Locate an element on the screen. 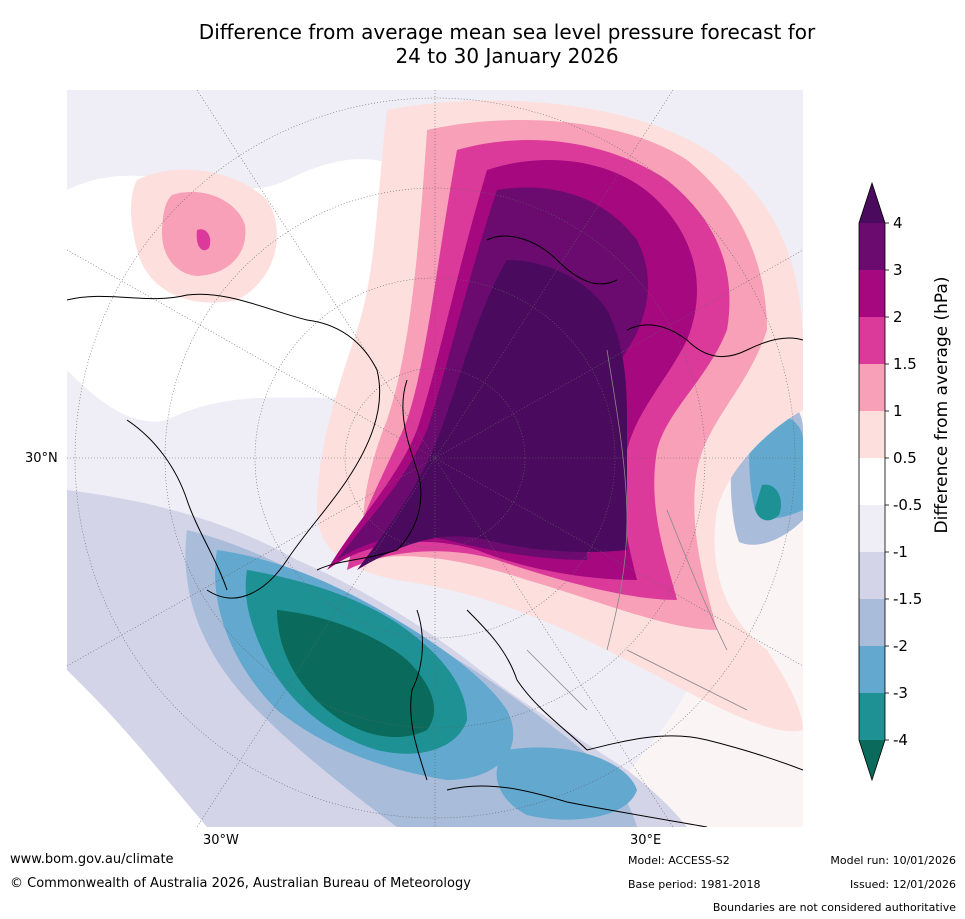 The width and height of the screenshot is (965, 919). lon-label-30w: 30°W is located at coordinates (221, 840).